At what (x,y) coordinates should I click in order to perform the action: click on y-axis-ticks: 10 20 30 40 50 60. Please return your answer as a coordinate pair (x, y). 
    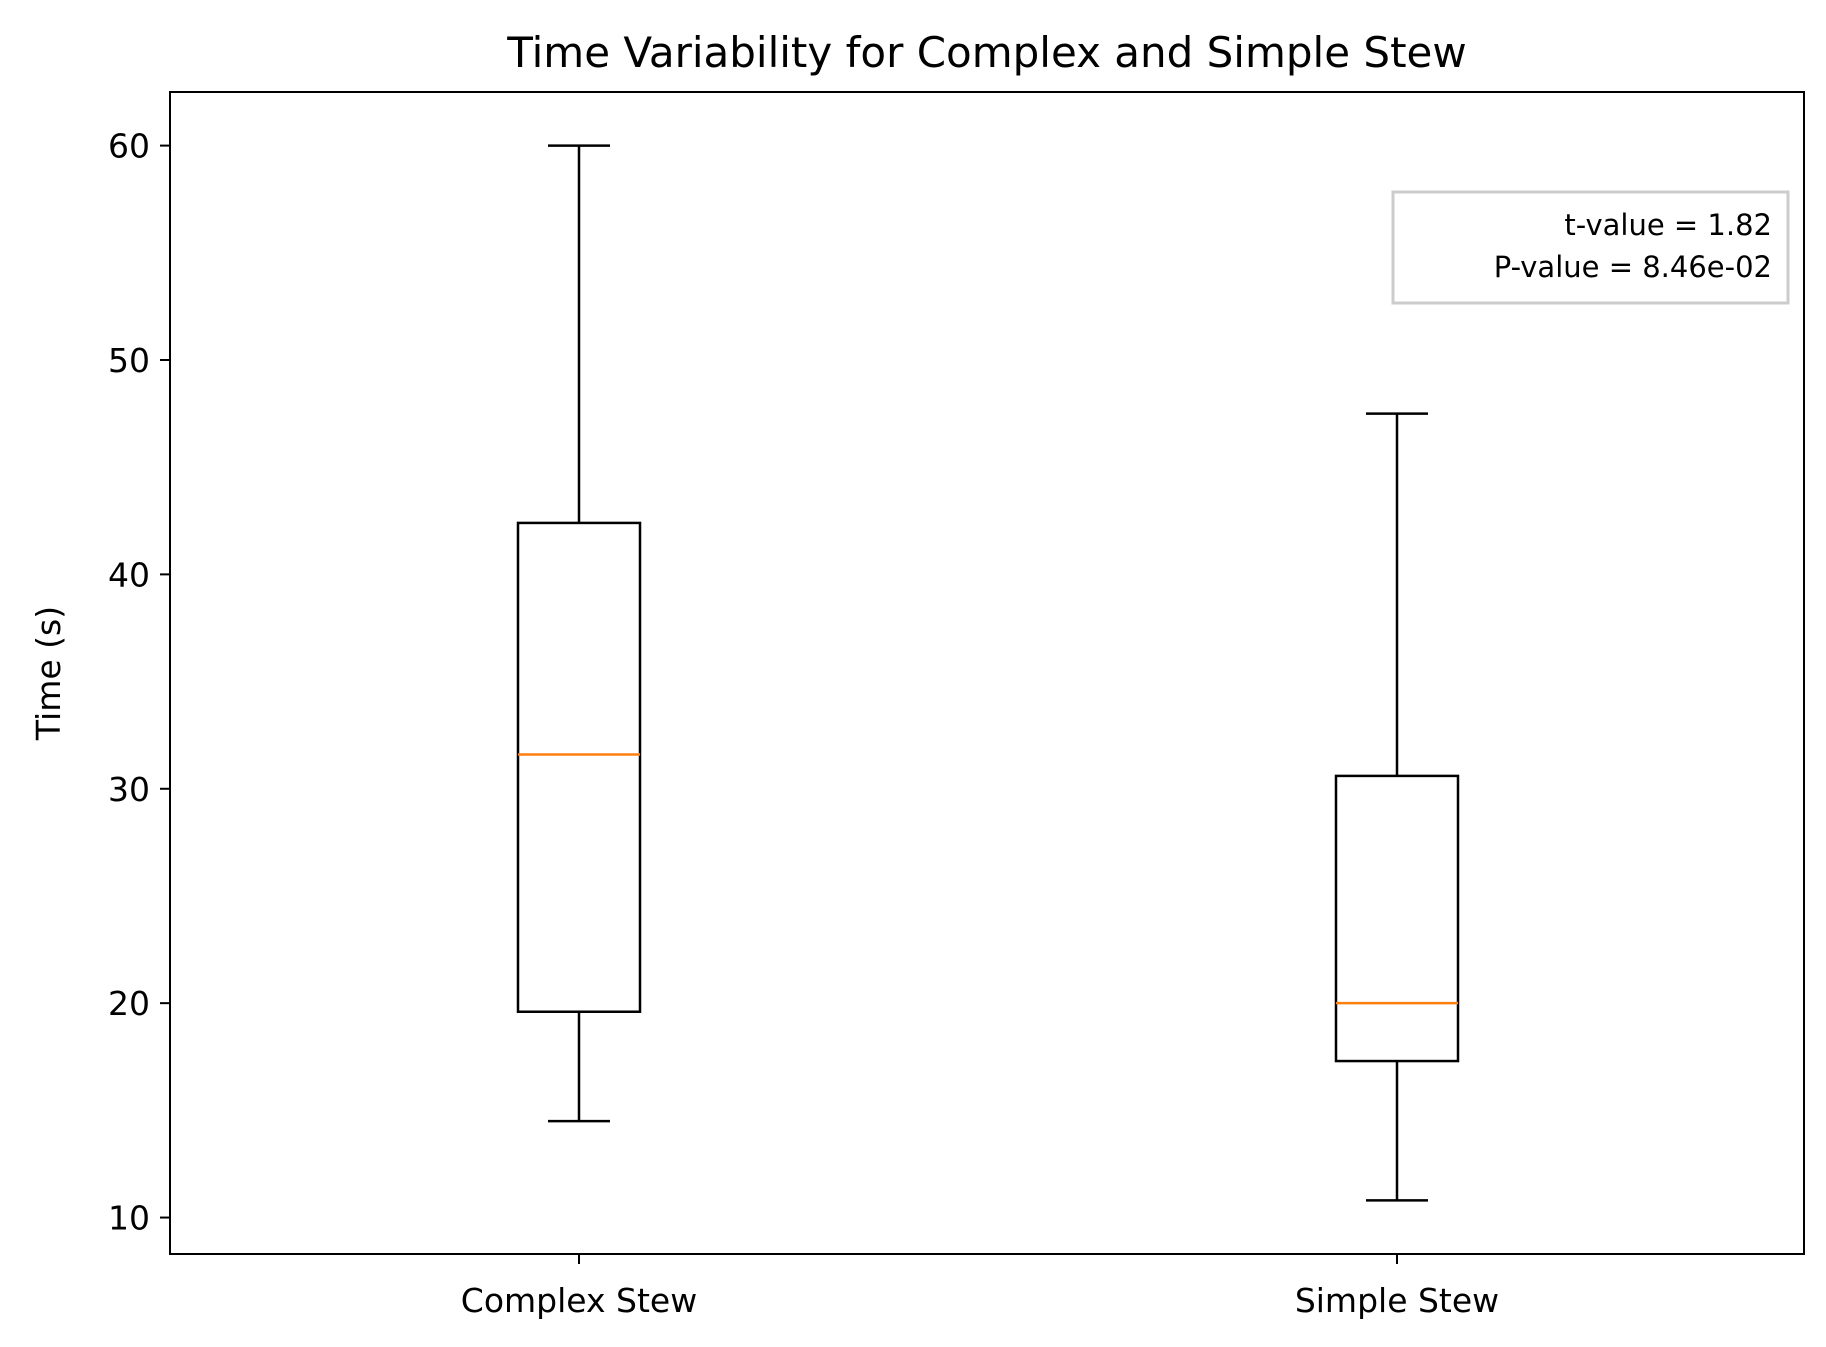
    Looking at the image, I should click on (139, 682).